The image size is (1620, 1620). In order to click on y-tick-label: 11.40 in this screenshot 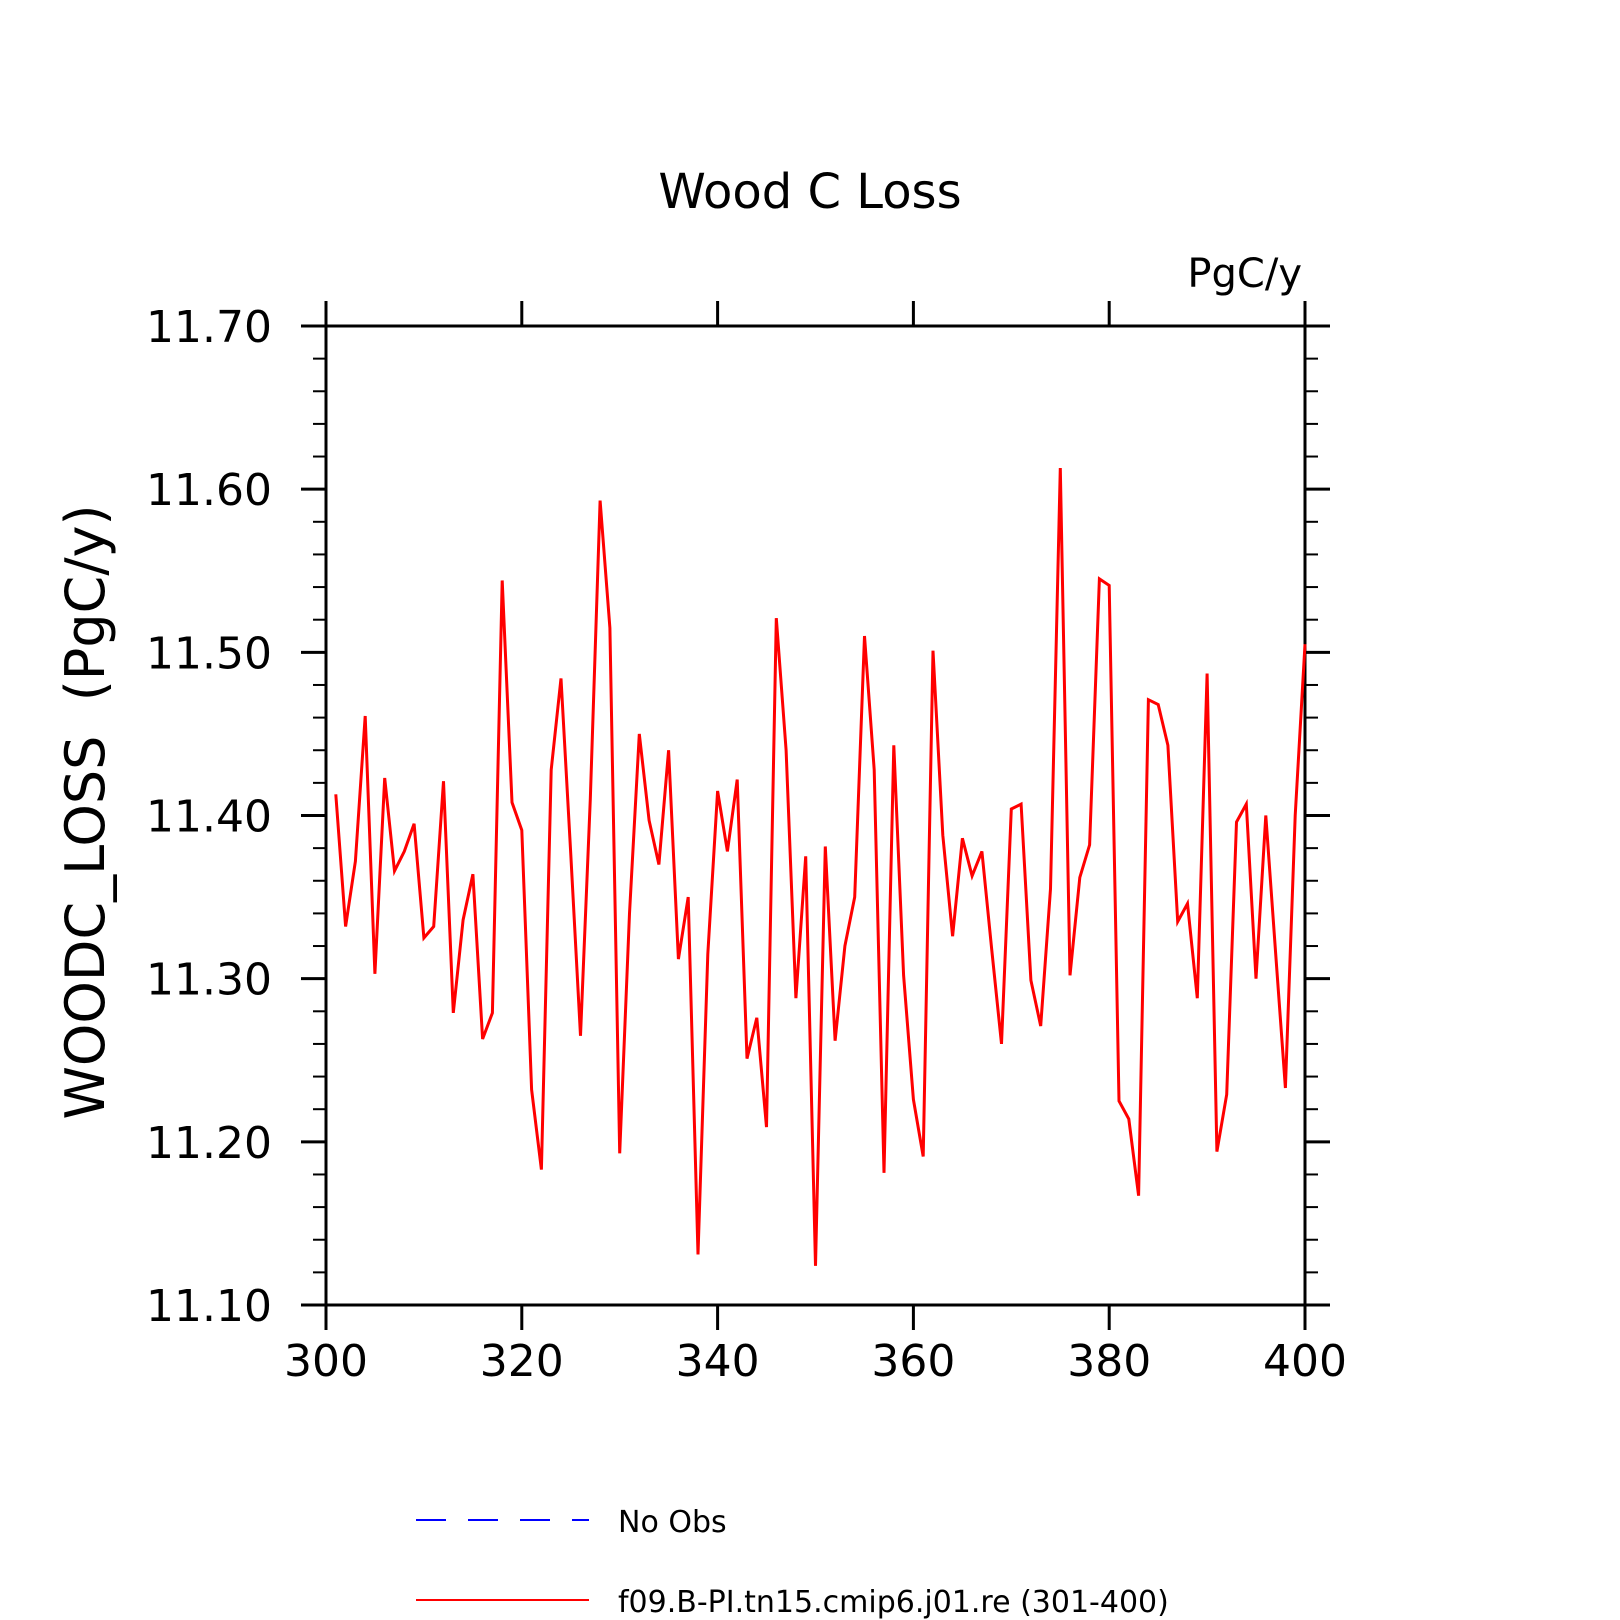, I will do `click(209, 817)`.